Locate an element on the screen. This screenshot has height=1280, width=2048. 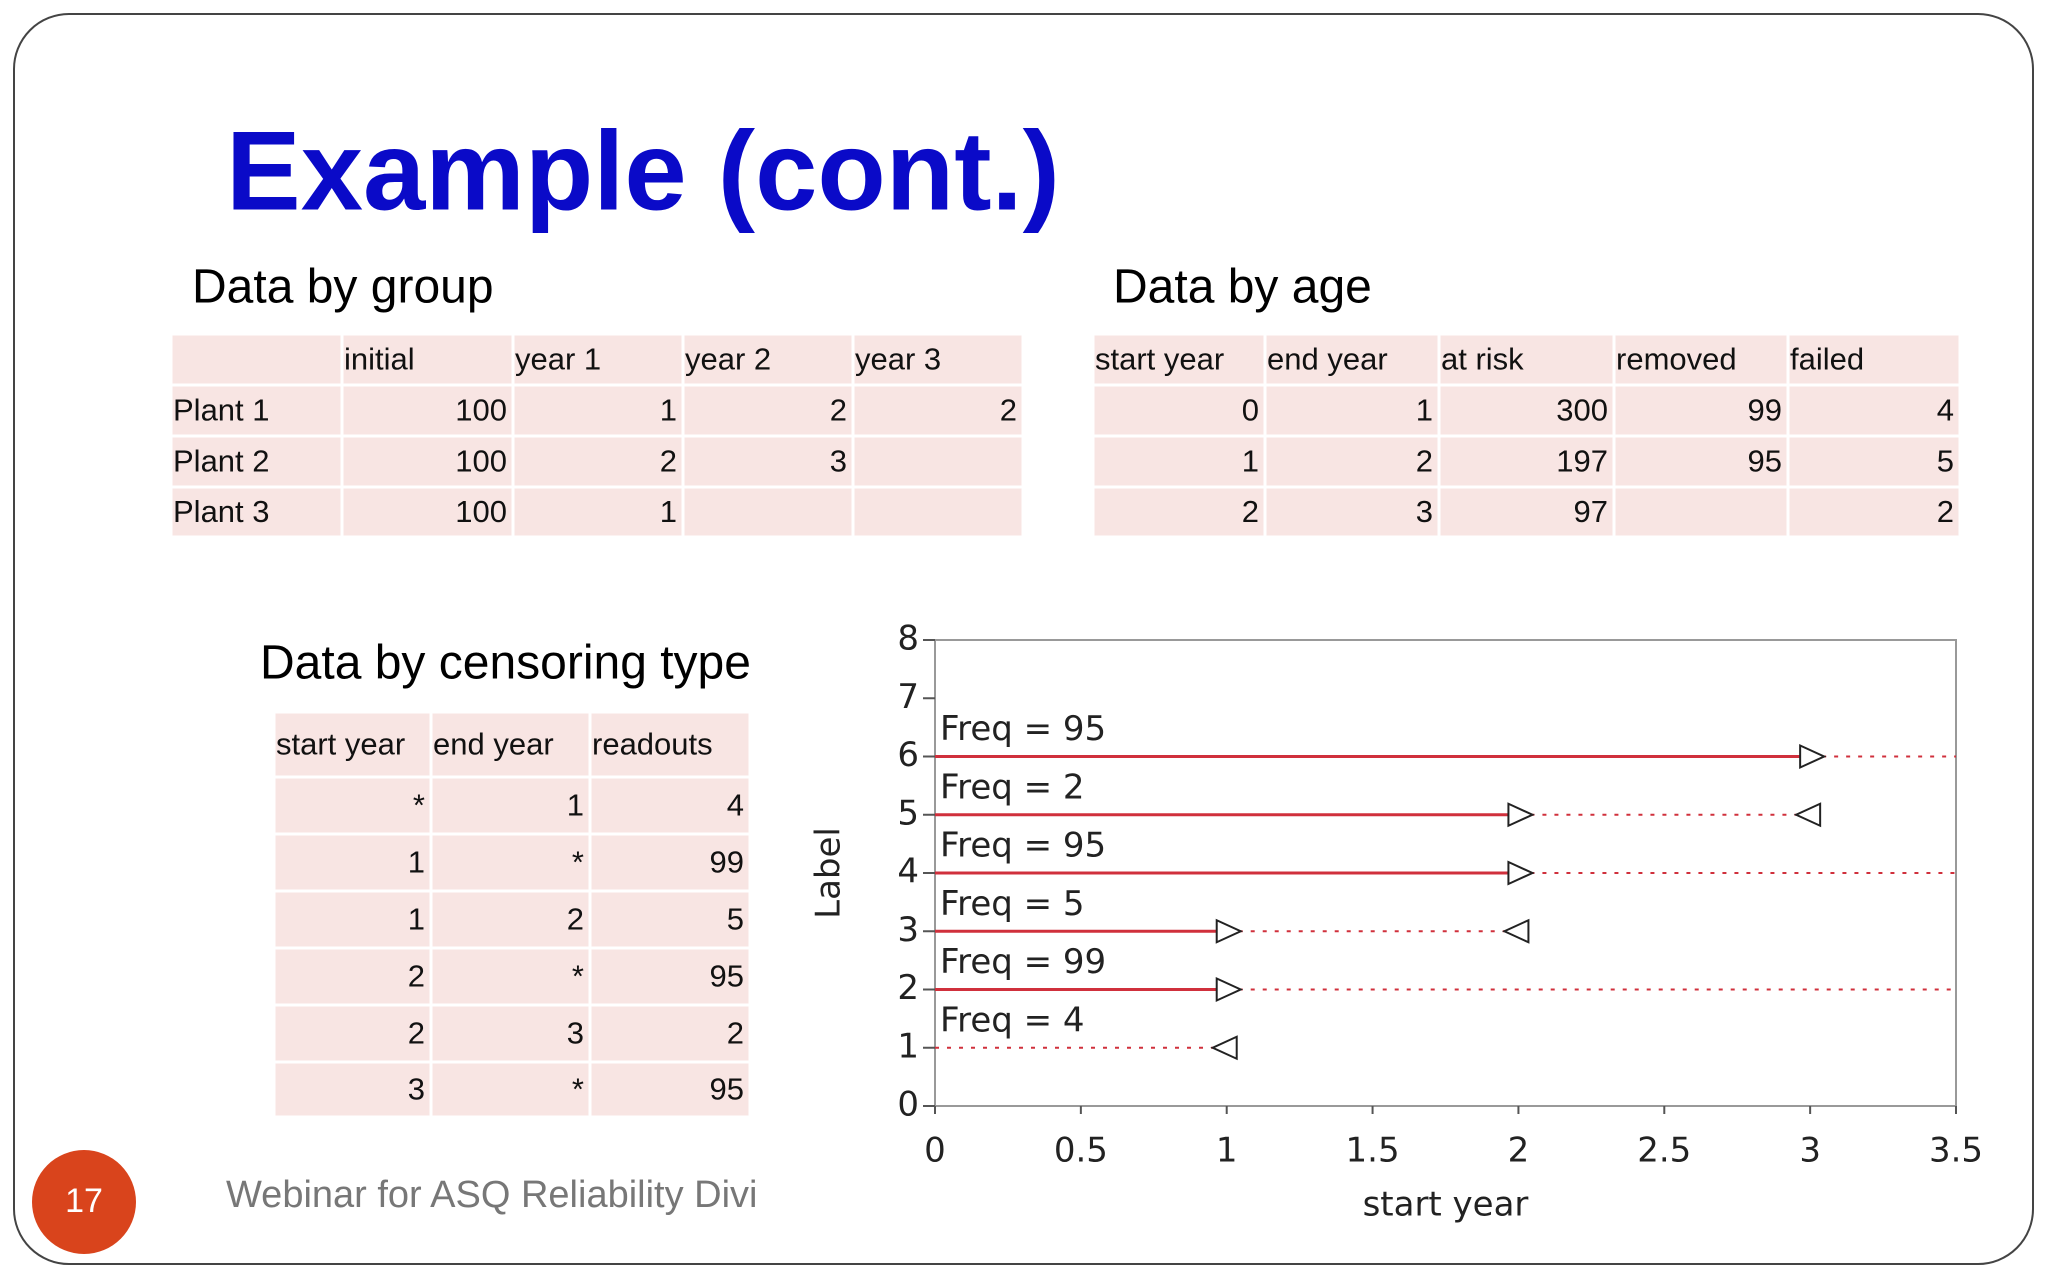
y-tick-label: 1 is located at coordinates (908, 1046).